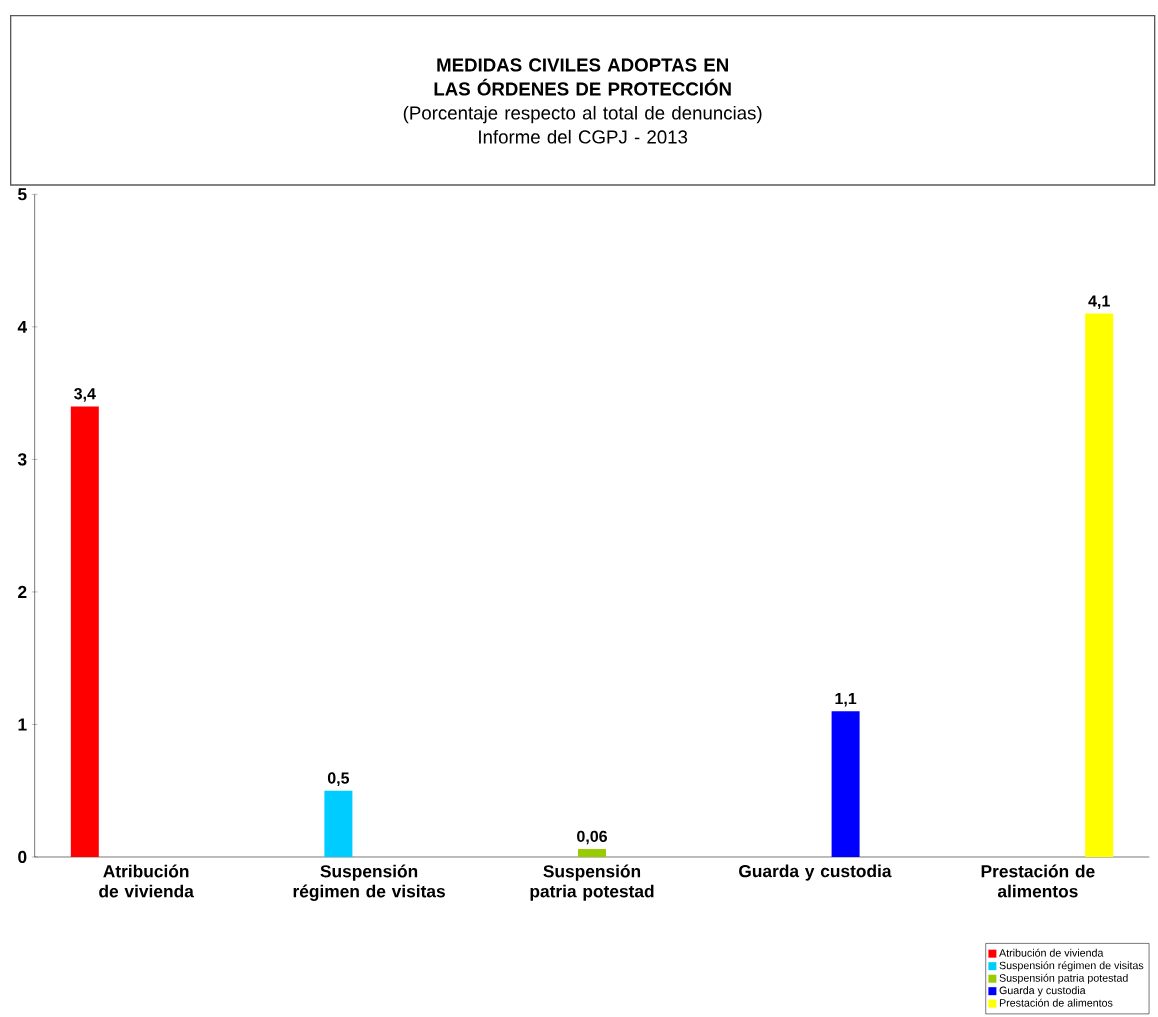 The height and width of the screenshot is (1017, 1158). Describe the element at coordinates (1071, 966) in the screenshot. I see `legend-label: Suspensión régimen de visitas` at that location.